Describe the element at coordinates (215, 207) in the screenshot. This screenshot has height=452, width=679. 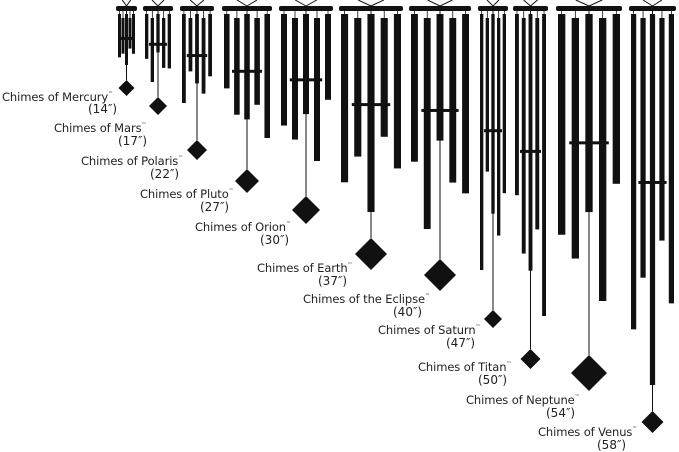
I see `chime-size-label: (27″)` at that location.